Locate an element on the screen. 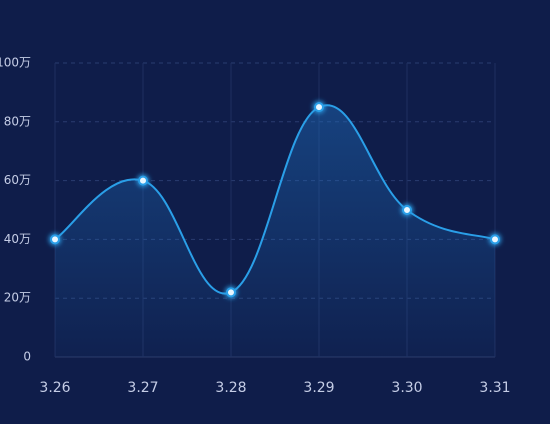  y-tick-label: 0 is located at coordinates (27, 357).